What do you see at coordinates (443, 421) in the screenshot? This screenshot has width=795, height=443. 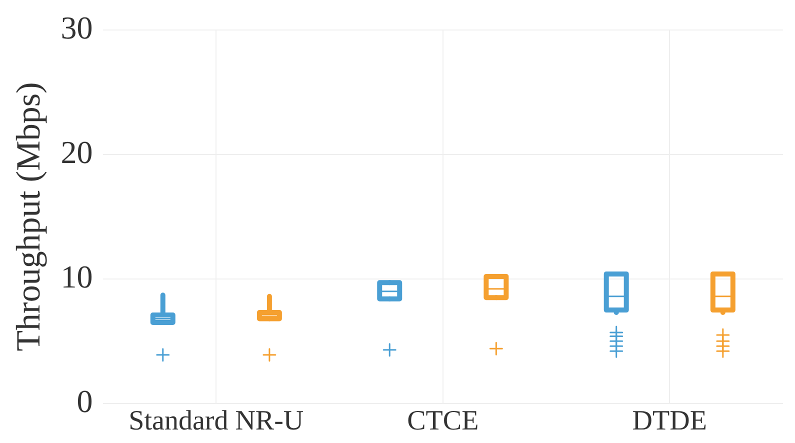 I see `x-tick-label: CTCE` at bounding box center [443, 421].